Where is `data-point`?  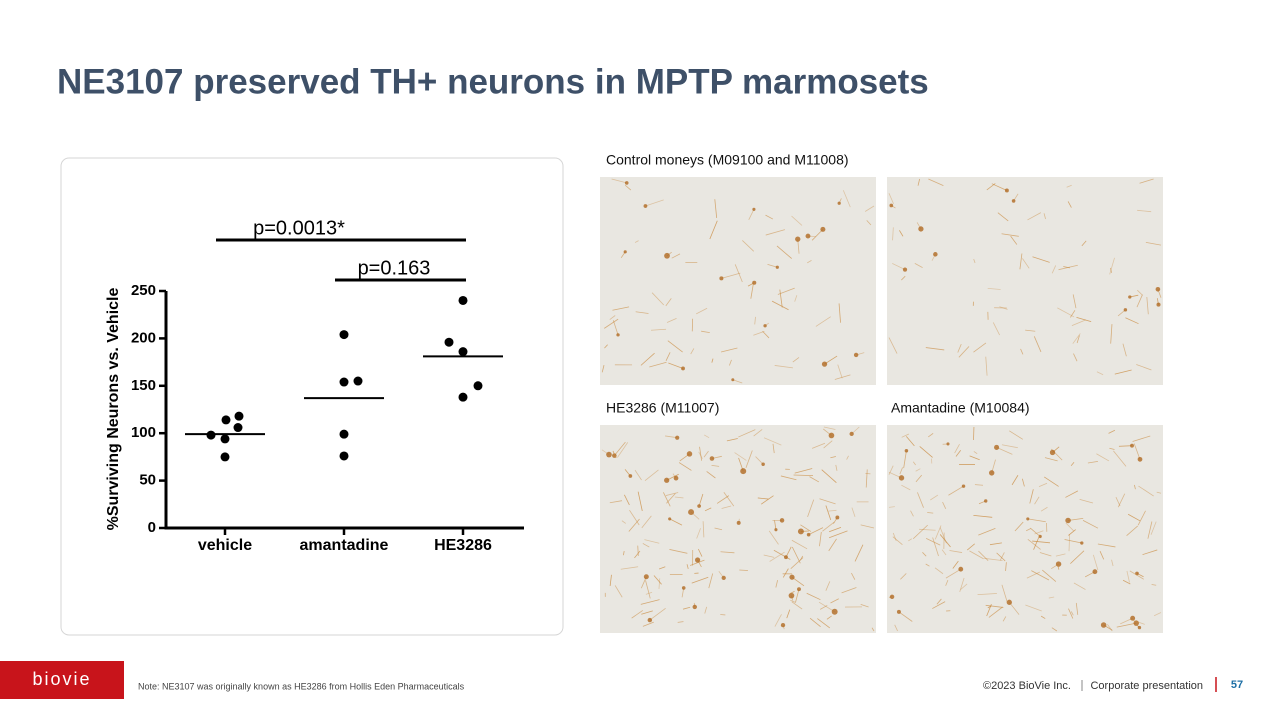
data-point is located at coordinates (463, 300).